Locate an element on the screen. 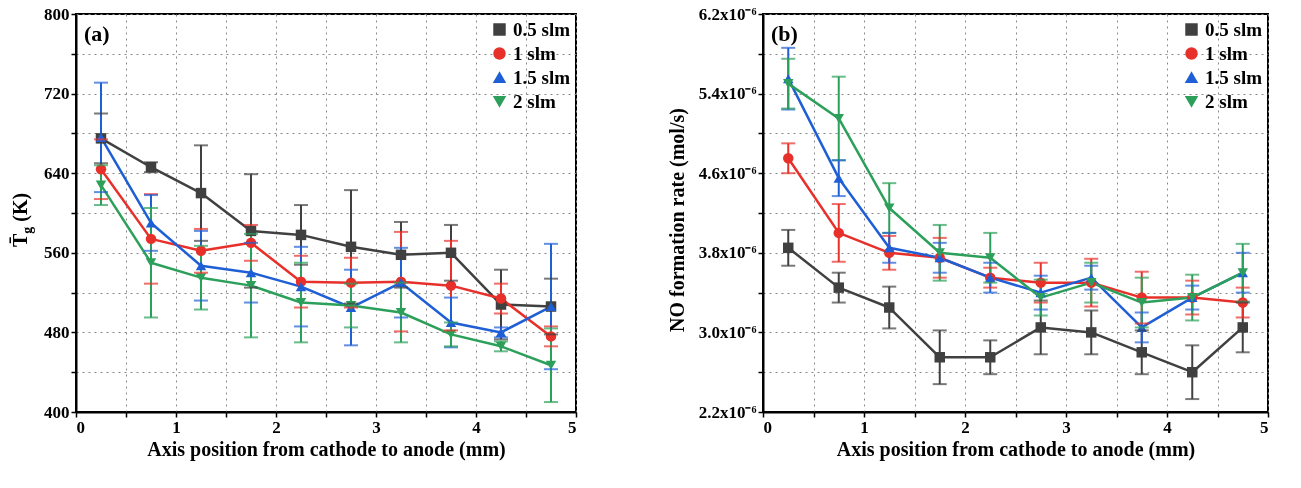  y-tick-label: 6.2x10⁻⁶ is located at coordinates (727, 14).